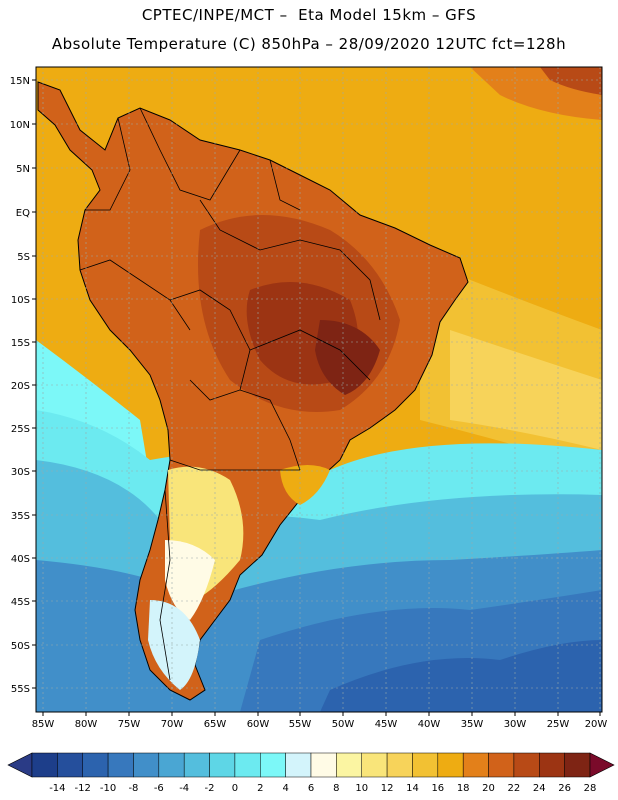  Describe the element at coordinates (311, 788) in the screenshot. I see `colorbar-label: 6` at that location.